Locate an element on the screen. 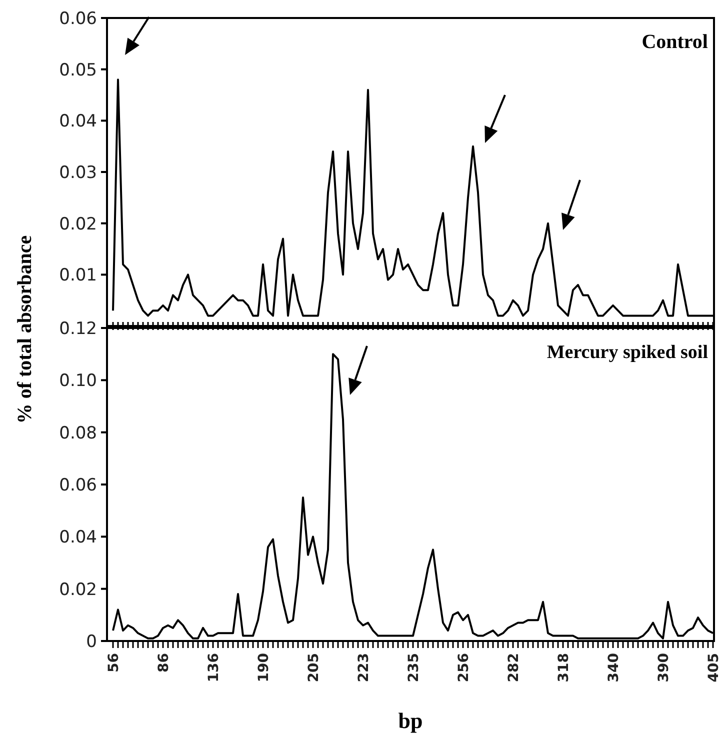  annotation: Control is located at coordinates (675, 42).